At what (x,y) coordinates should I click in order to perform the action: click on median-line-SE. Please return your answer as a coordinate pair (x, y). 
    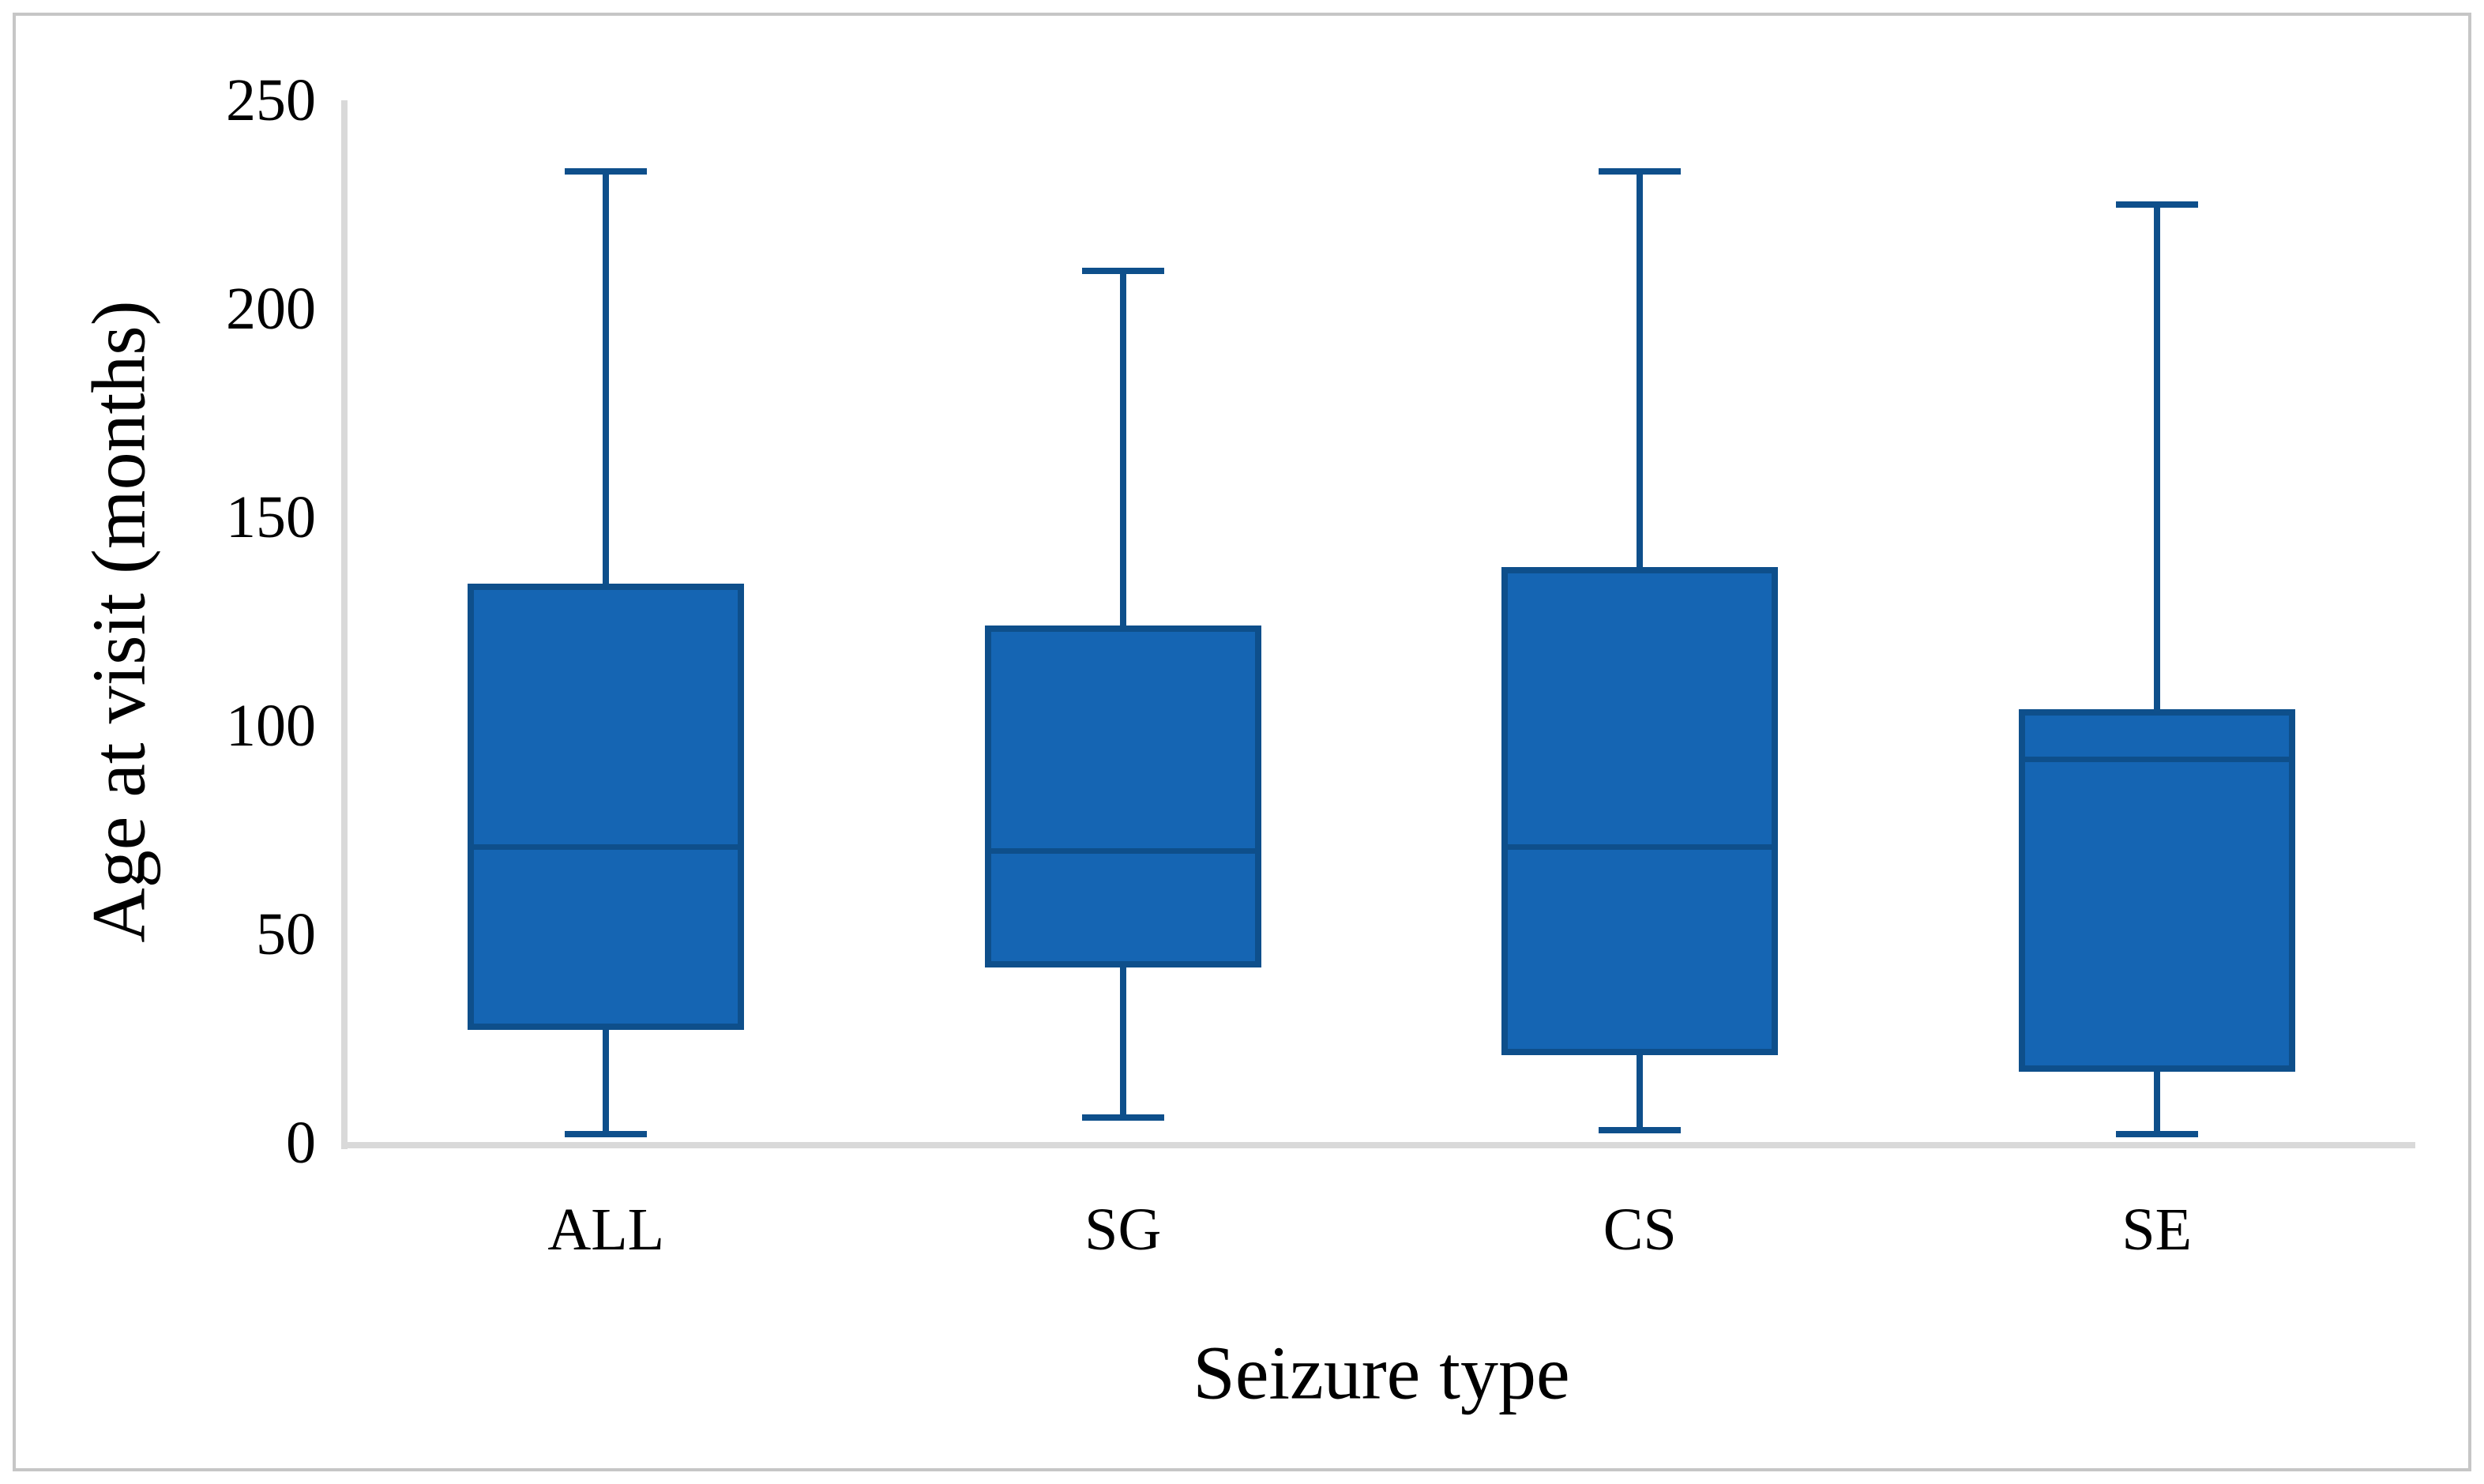
    Looking at the image, I should click on (2156, 759).